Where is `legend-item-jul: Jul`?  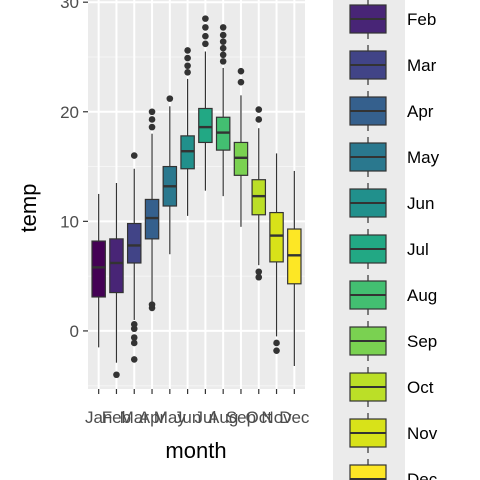
legend-item-jul: Jul is located at coordinates (389, 249).